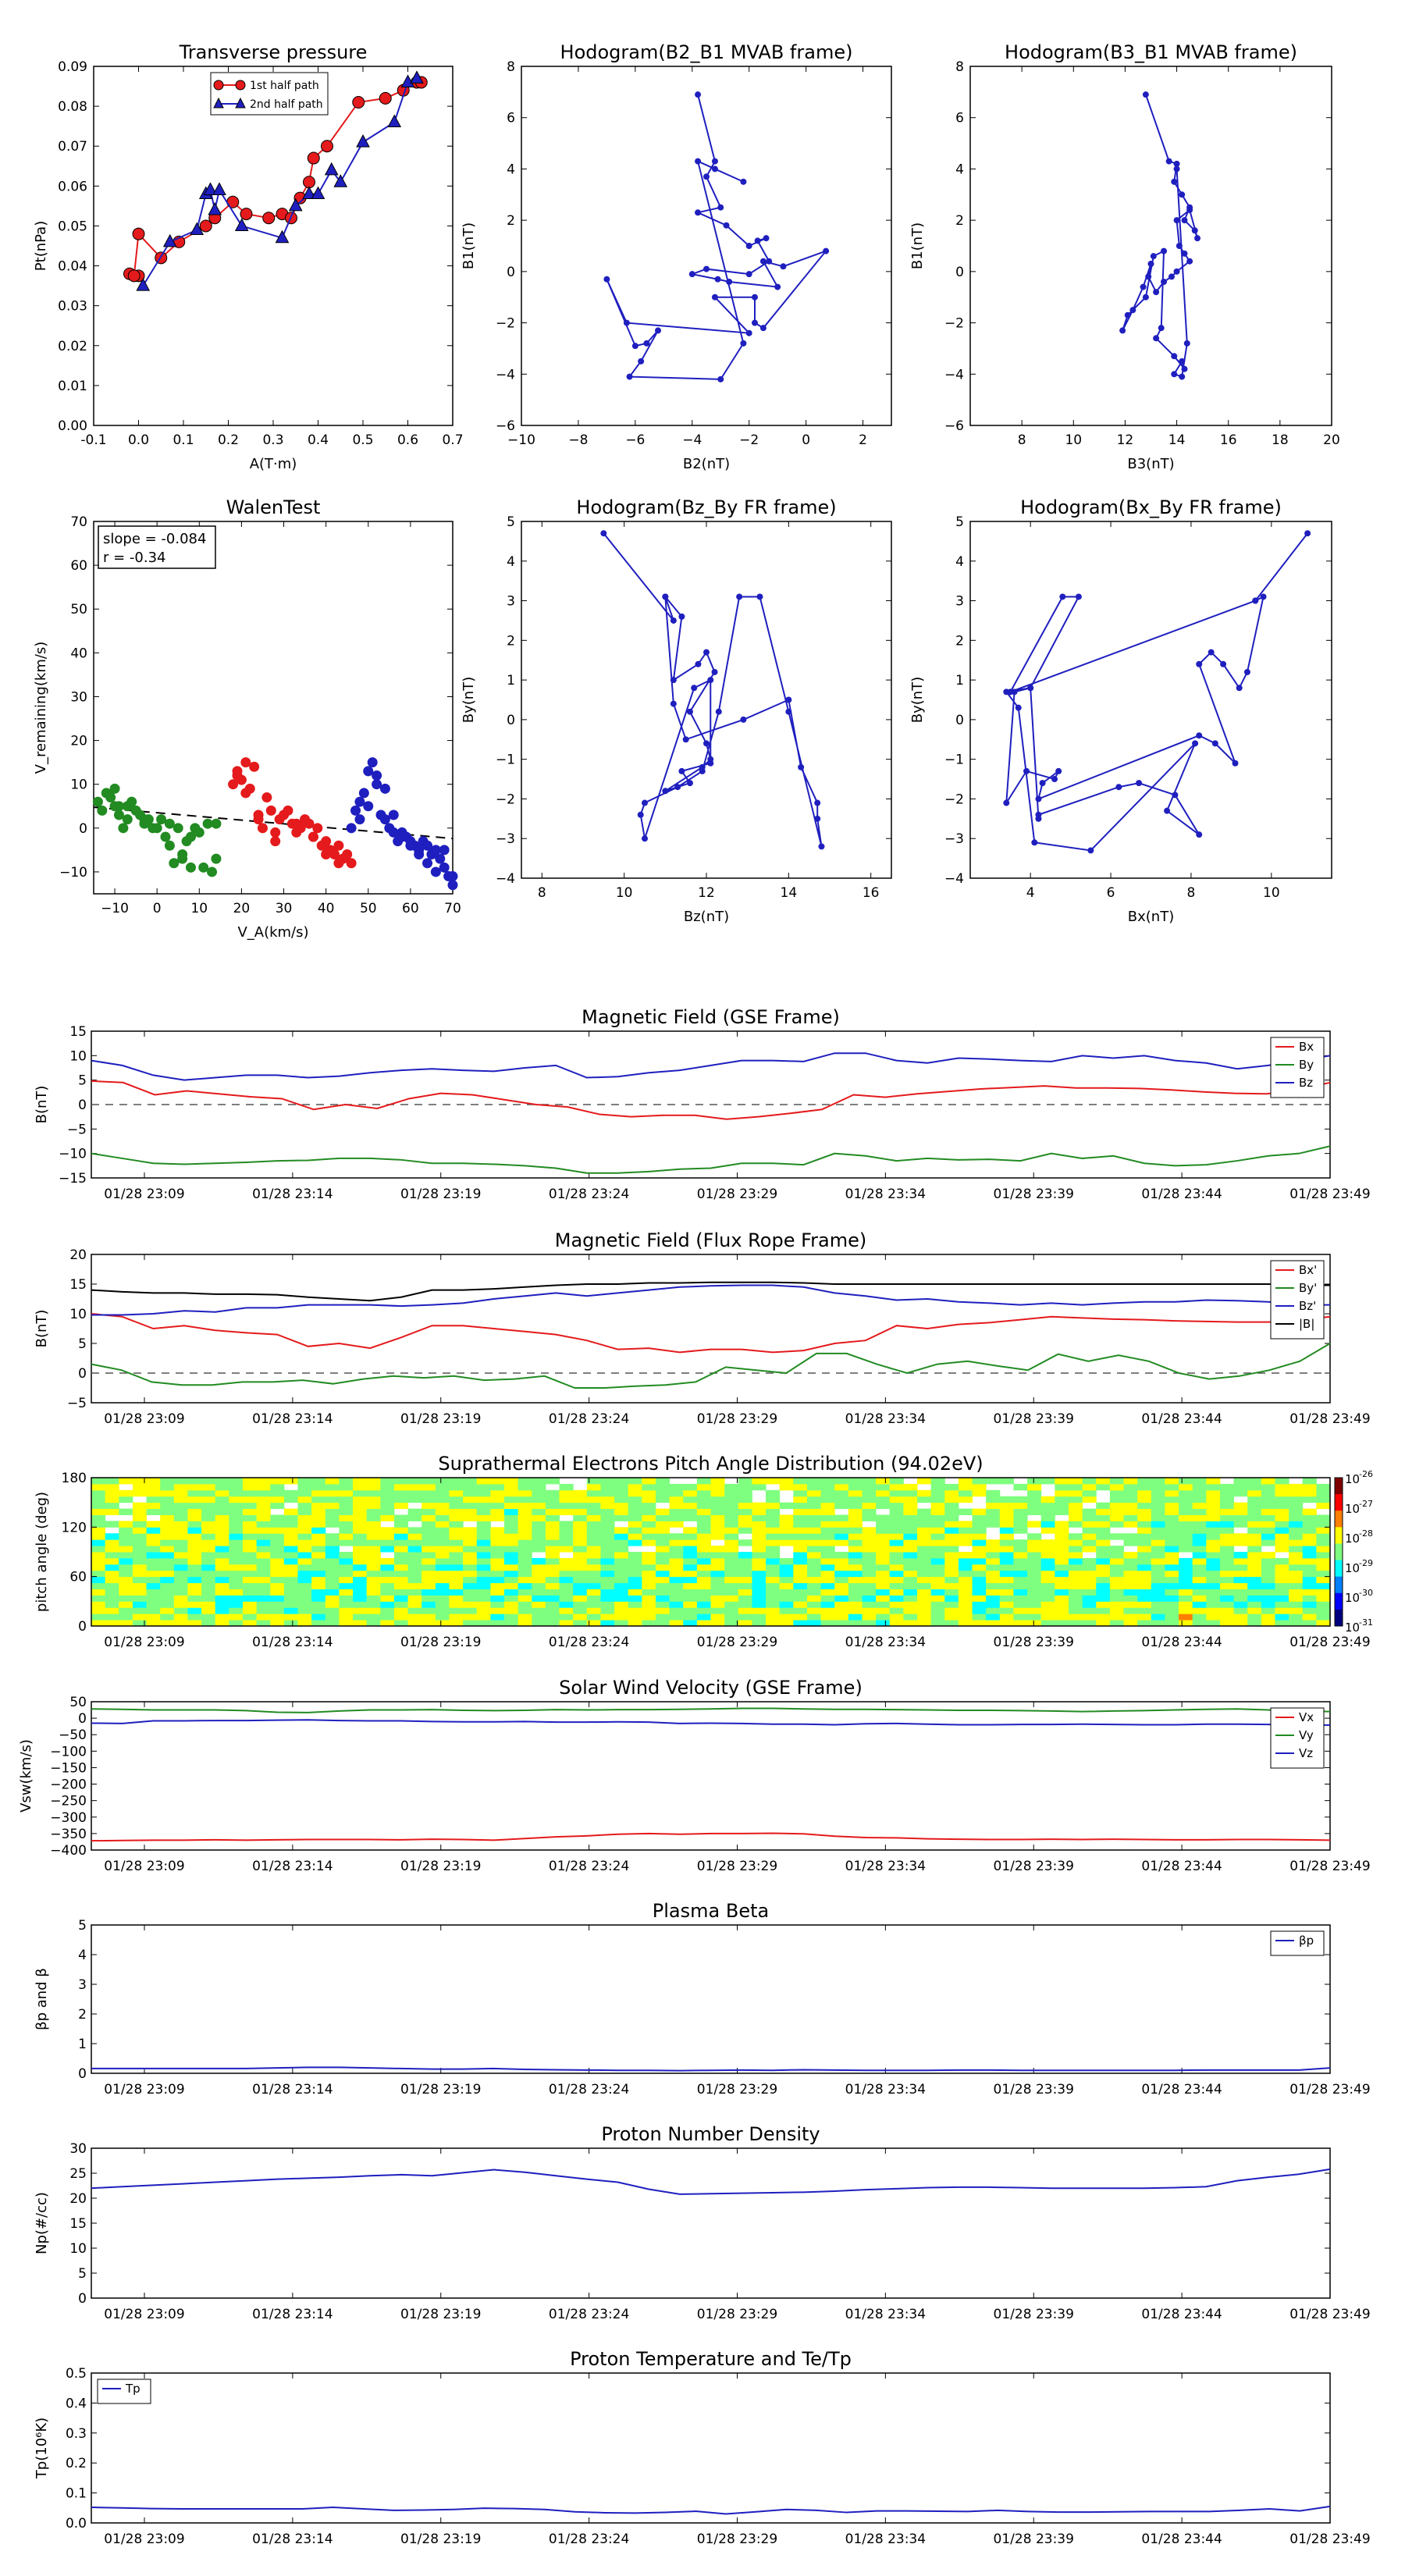 This screenshot has height=2576, width=1405. What do you see at coordinates (511, 641) in the screenshot?
I see `y-tick-label: 2` at bounding box center [511, 641].